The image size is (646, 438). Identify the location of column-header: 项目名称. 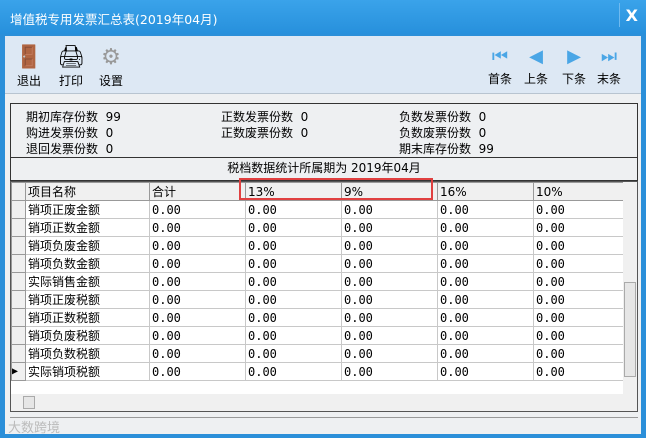
(87, 191).